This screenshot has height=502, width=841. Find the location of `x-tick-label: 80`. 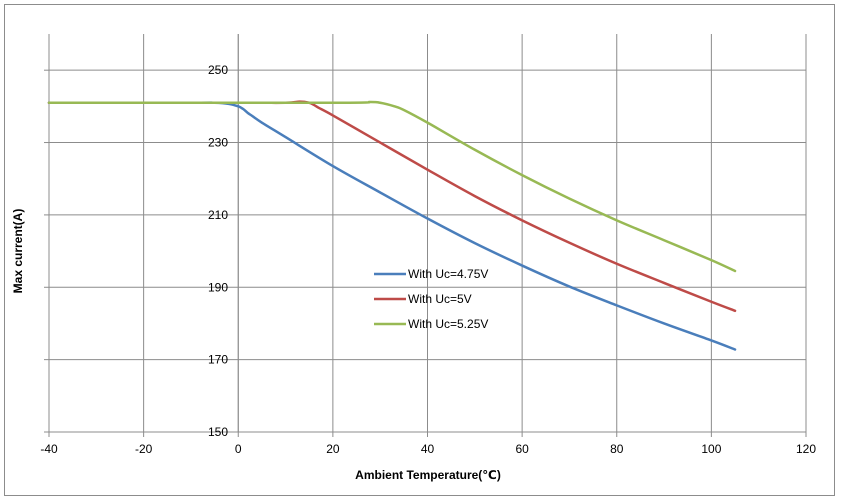

x-tick-label: 80 is located at coordinates (617, 449).